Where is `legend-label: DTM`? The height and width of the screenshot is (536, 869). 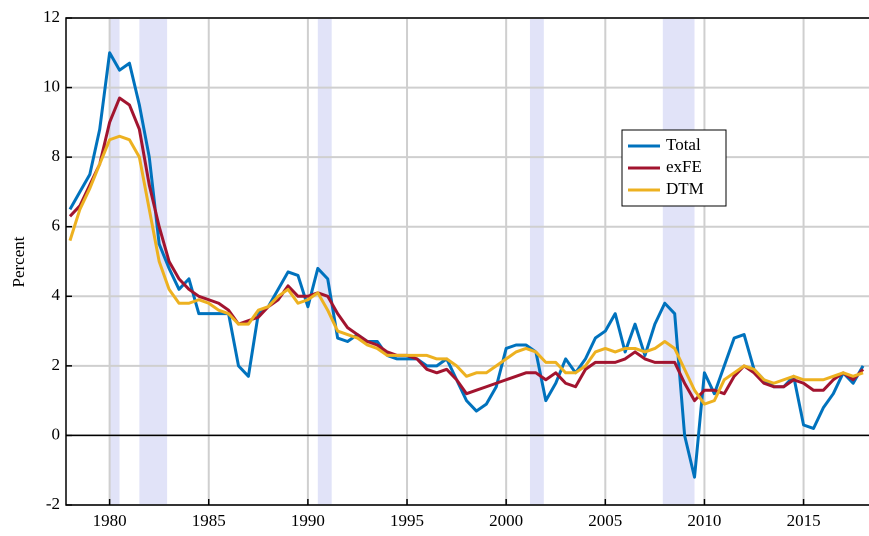
legend-label: DTM is located at coordinates (685, 188).